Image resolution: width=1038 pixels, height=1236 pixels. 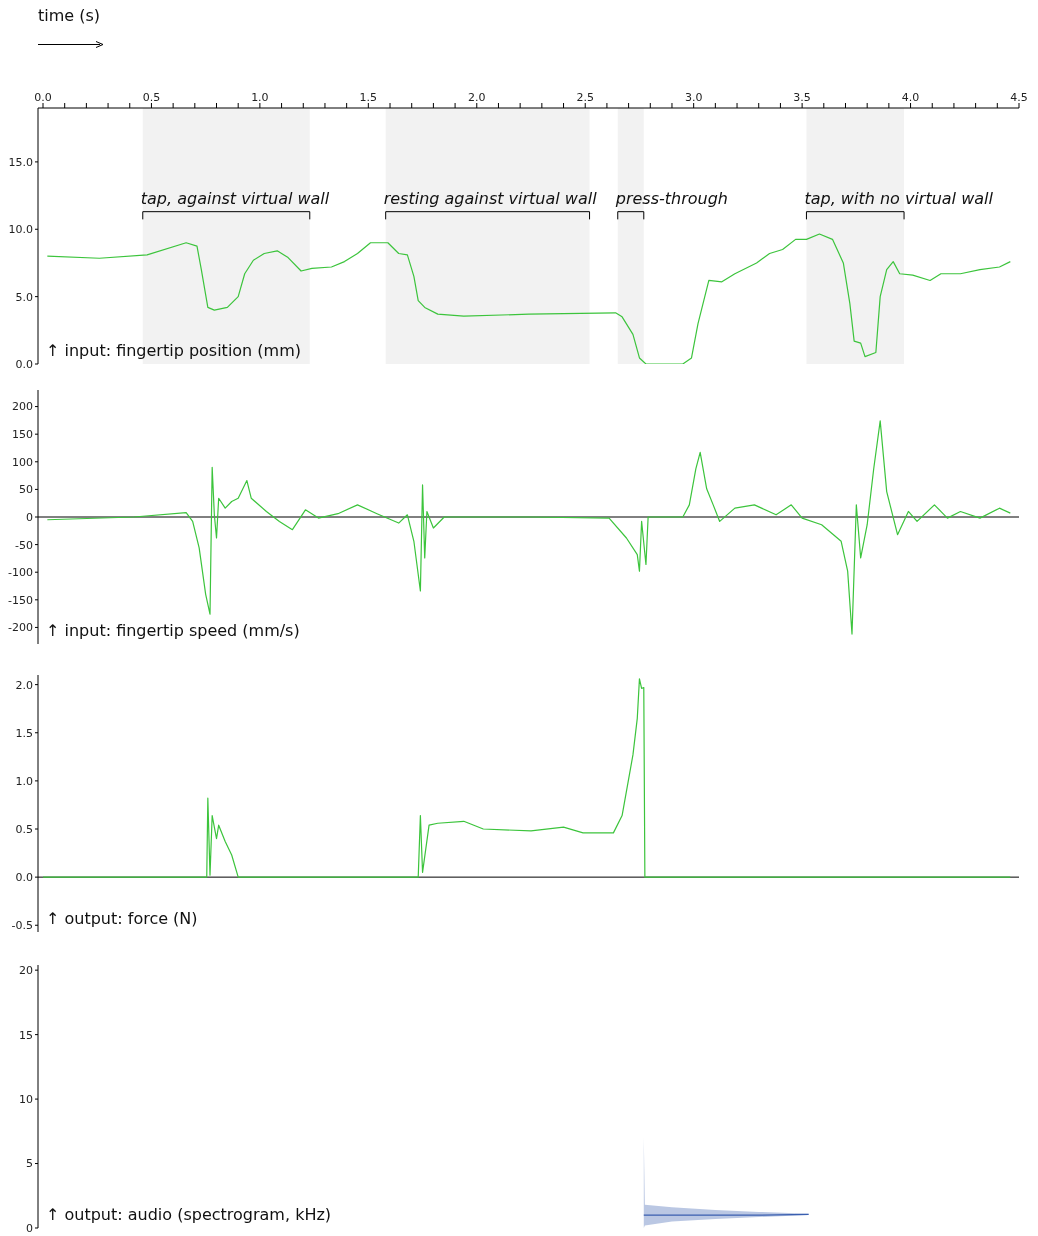 I want to click on y-axis-title: ↑ output: force (N), so click(x=122, y=918).